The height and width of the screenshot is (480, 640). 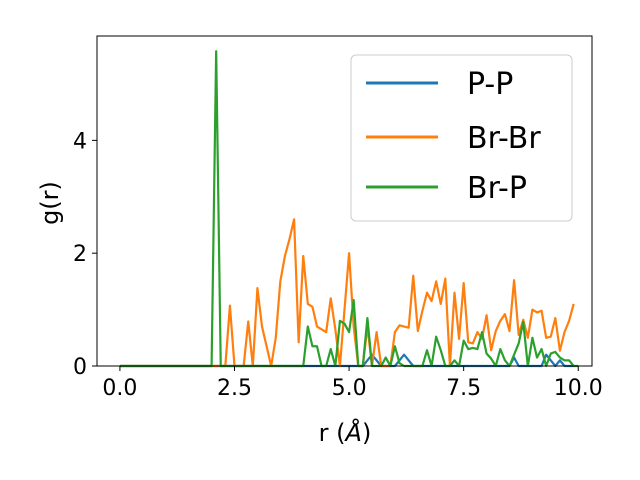 I want to click on legend-label-br-br: Br-Br, so click(x=504, y=138).